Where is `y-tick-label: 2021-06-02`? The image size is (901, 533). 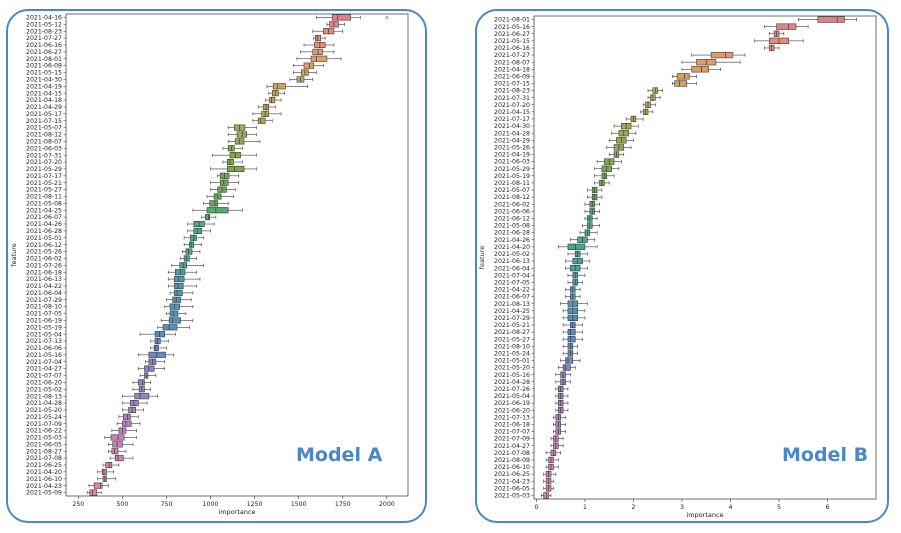 y-tick-label: 2021-06-02 is located at coordinates (512, 204).